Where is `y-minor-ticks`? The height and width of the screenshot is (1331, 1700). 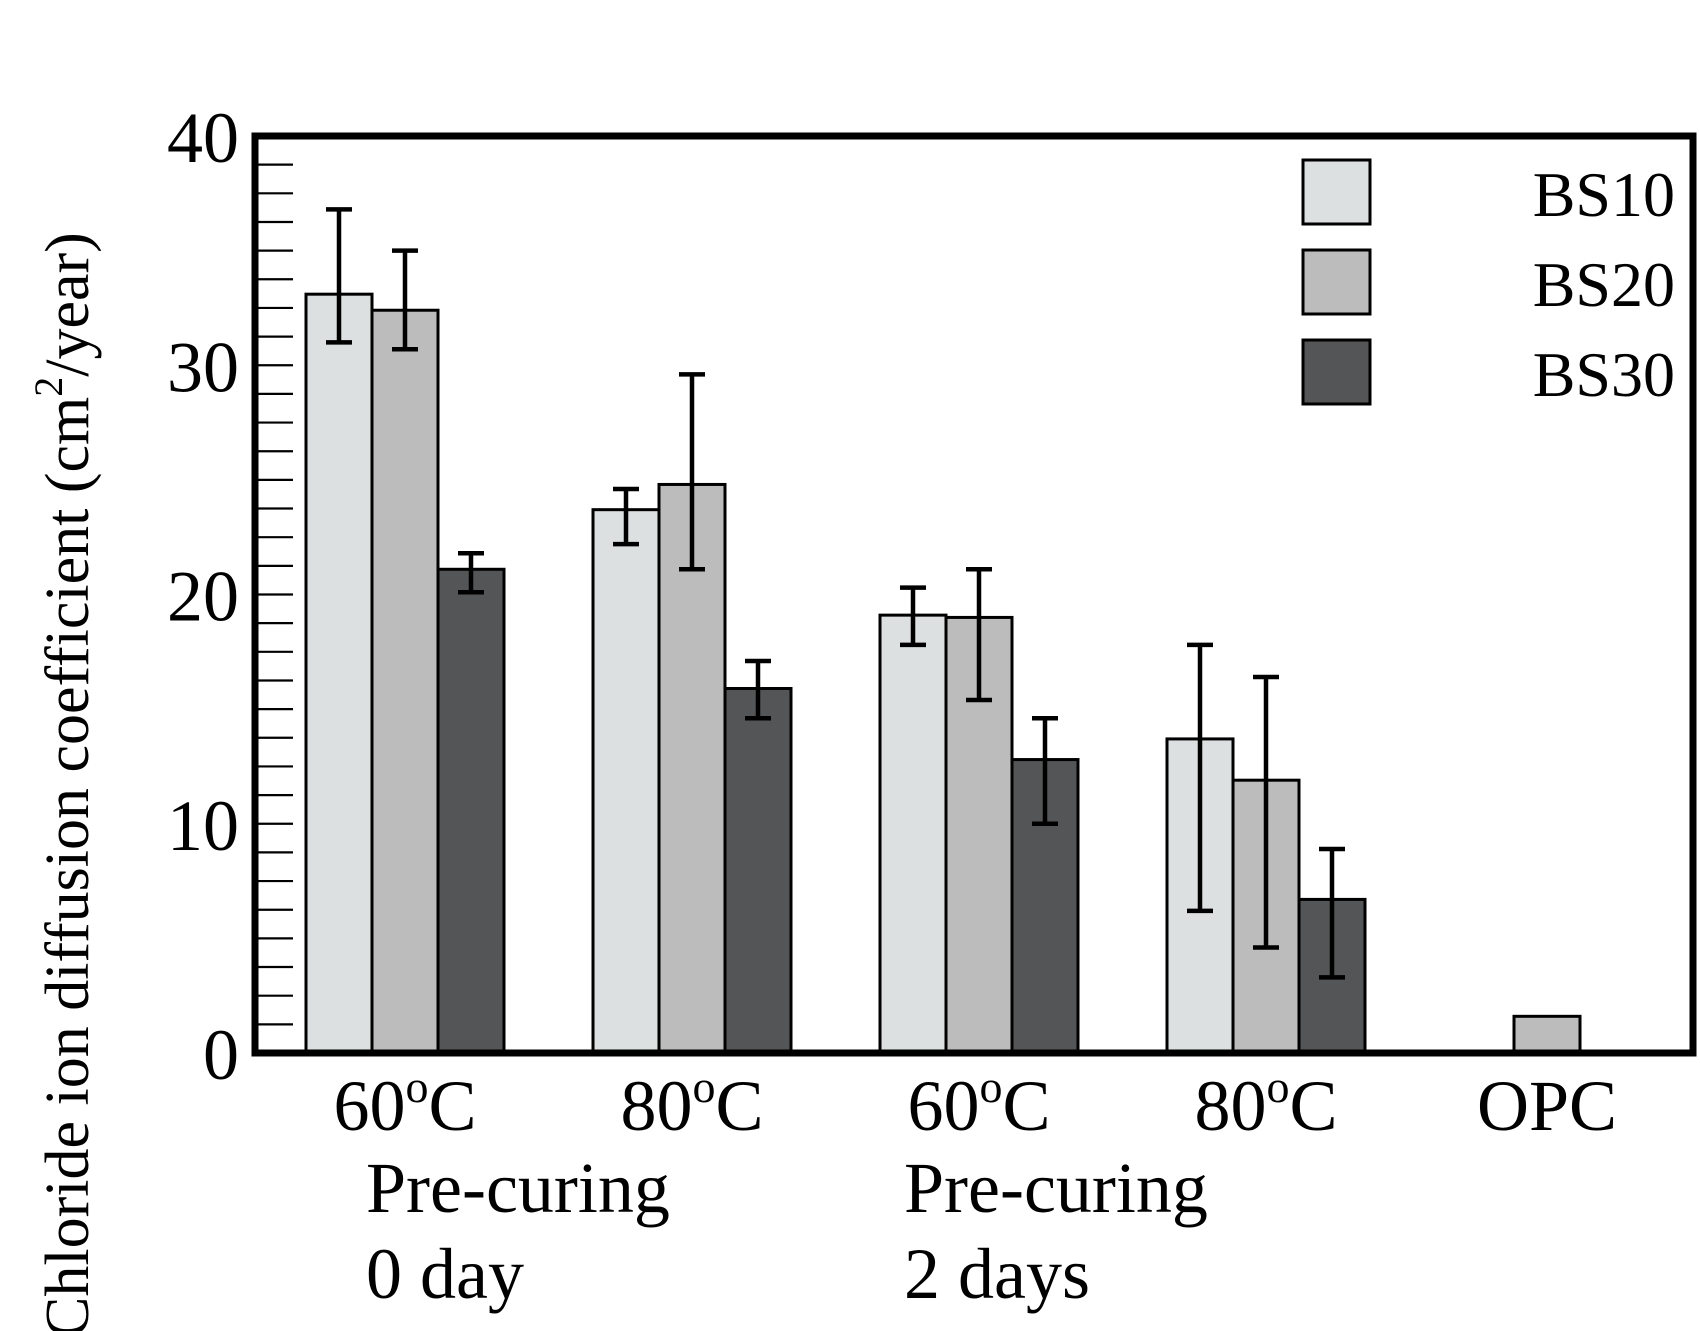
y-minor-ticks is located at coordinates (274, 594).